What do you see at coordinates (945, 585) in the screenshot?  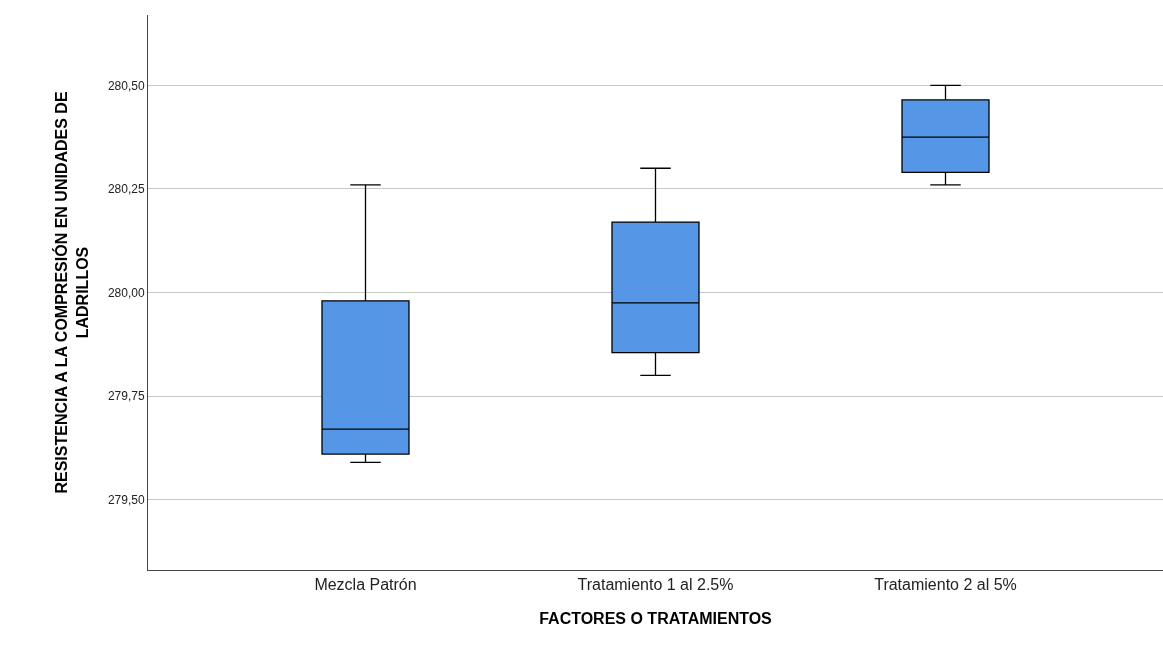 I see `x-tick-label: Tratamiento 2 al 5%` at bounding box center [945, 585].